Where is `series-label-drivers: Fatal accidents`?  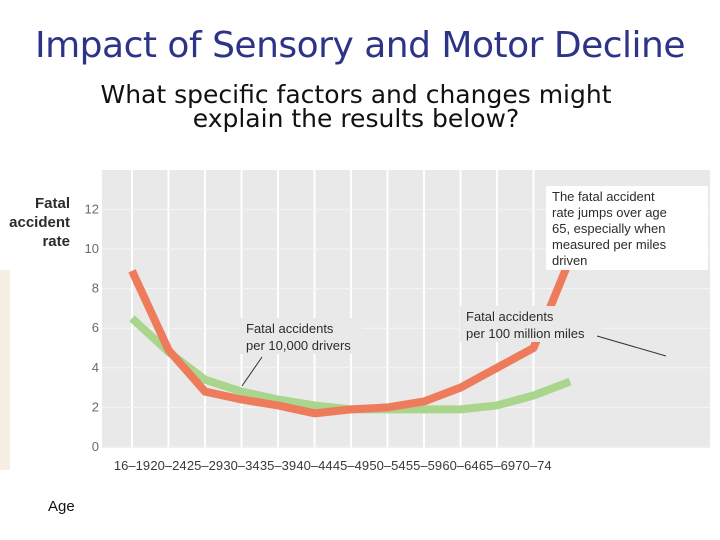
series-label-drivers: Fatal accidents is located at coordinates (290, 328).